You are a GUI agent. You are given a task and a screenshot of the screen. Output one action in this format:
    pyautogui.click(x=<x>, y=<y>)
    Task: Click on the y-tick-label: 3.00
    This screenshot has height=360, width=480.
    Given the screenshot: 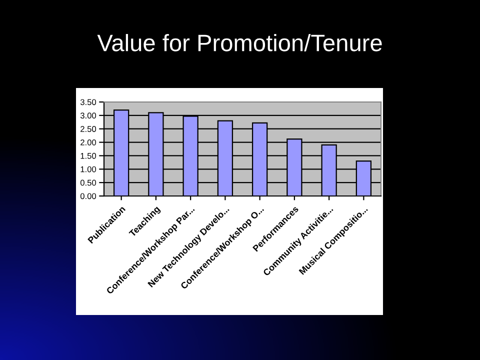 What is the action you would take?
    pyautogui.click(x=88, y=115)
    